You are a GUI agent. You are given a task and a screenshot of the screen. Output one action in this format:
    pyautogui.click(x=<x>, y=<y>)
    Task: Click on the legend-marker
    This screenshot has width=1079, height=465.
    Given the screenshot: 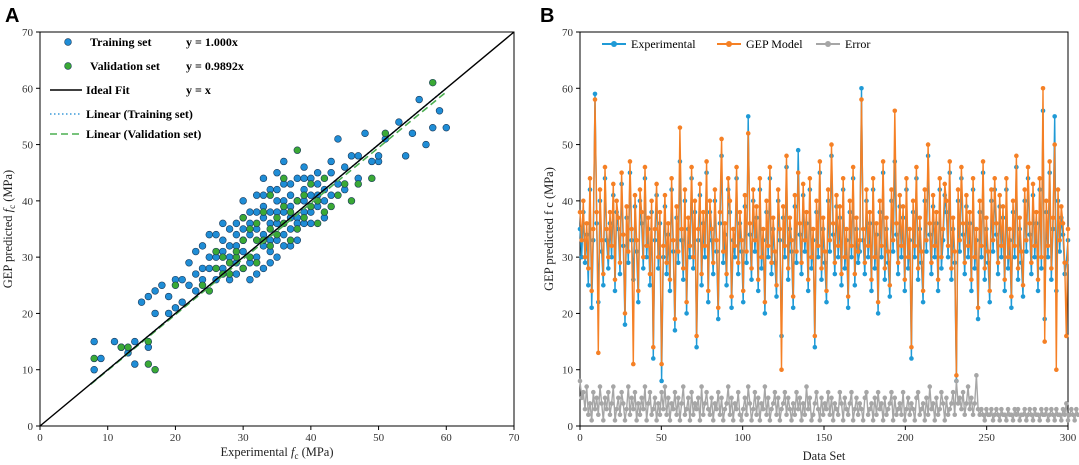 What is the action you would take?
    pyautogui.click(x=68, y=66)
    